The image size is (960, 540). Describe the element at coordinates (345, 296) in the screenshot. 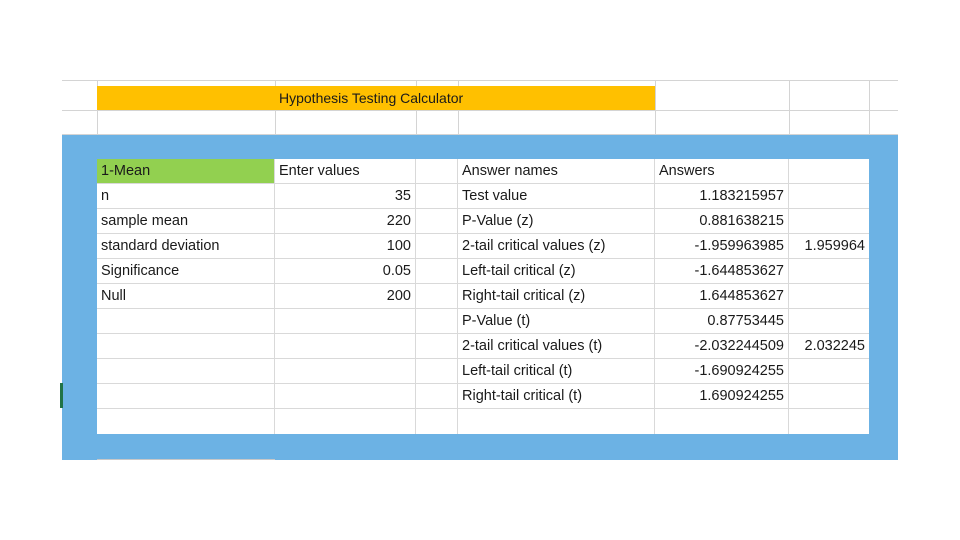

I see `input-value: 200` at that location.